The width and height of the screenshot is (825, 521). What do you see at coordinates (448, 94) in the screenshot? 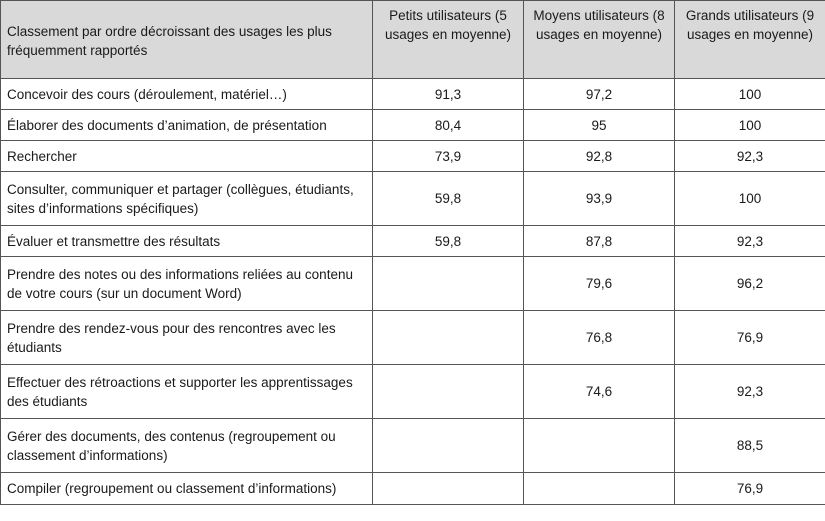
I see `small-users-value: 91,3` at bounding box center [448, 94].